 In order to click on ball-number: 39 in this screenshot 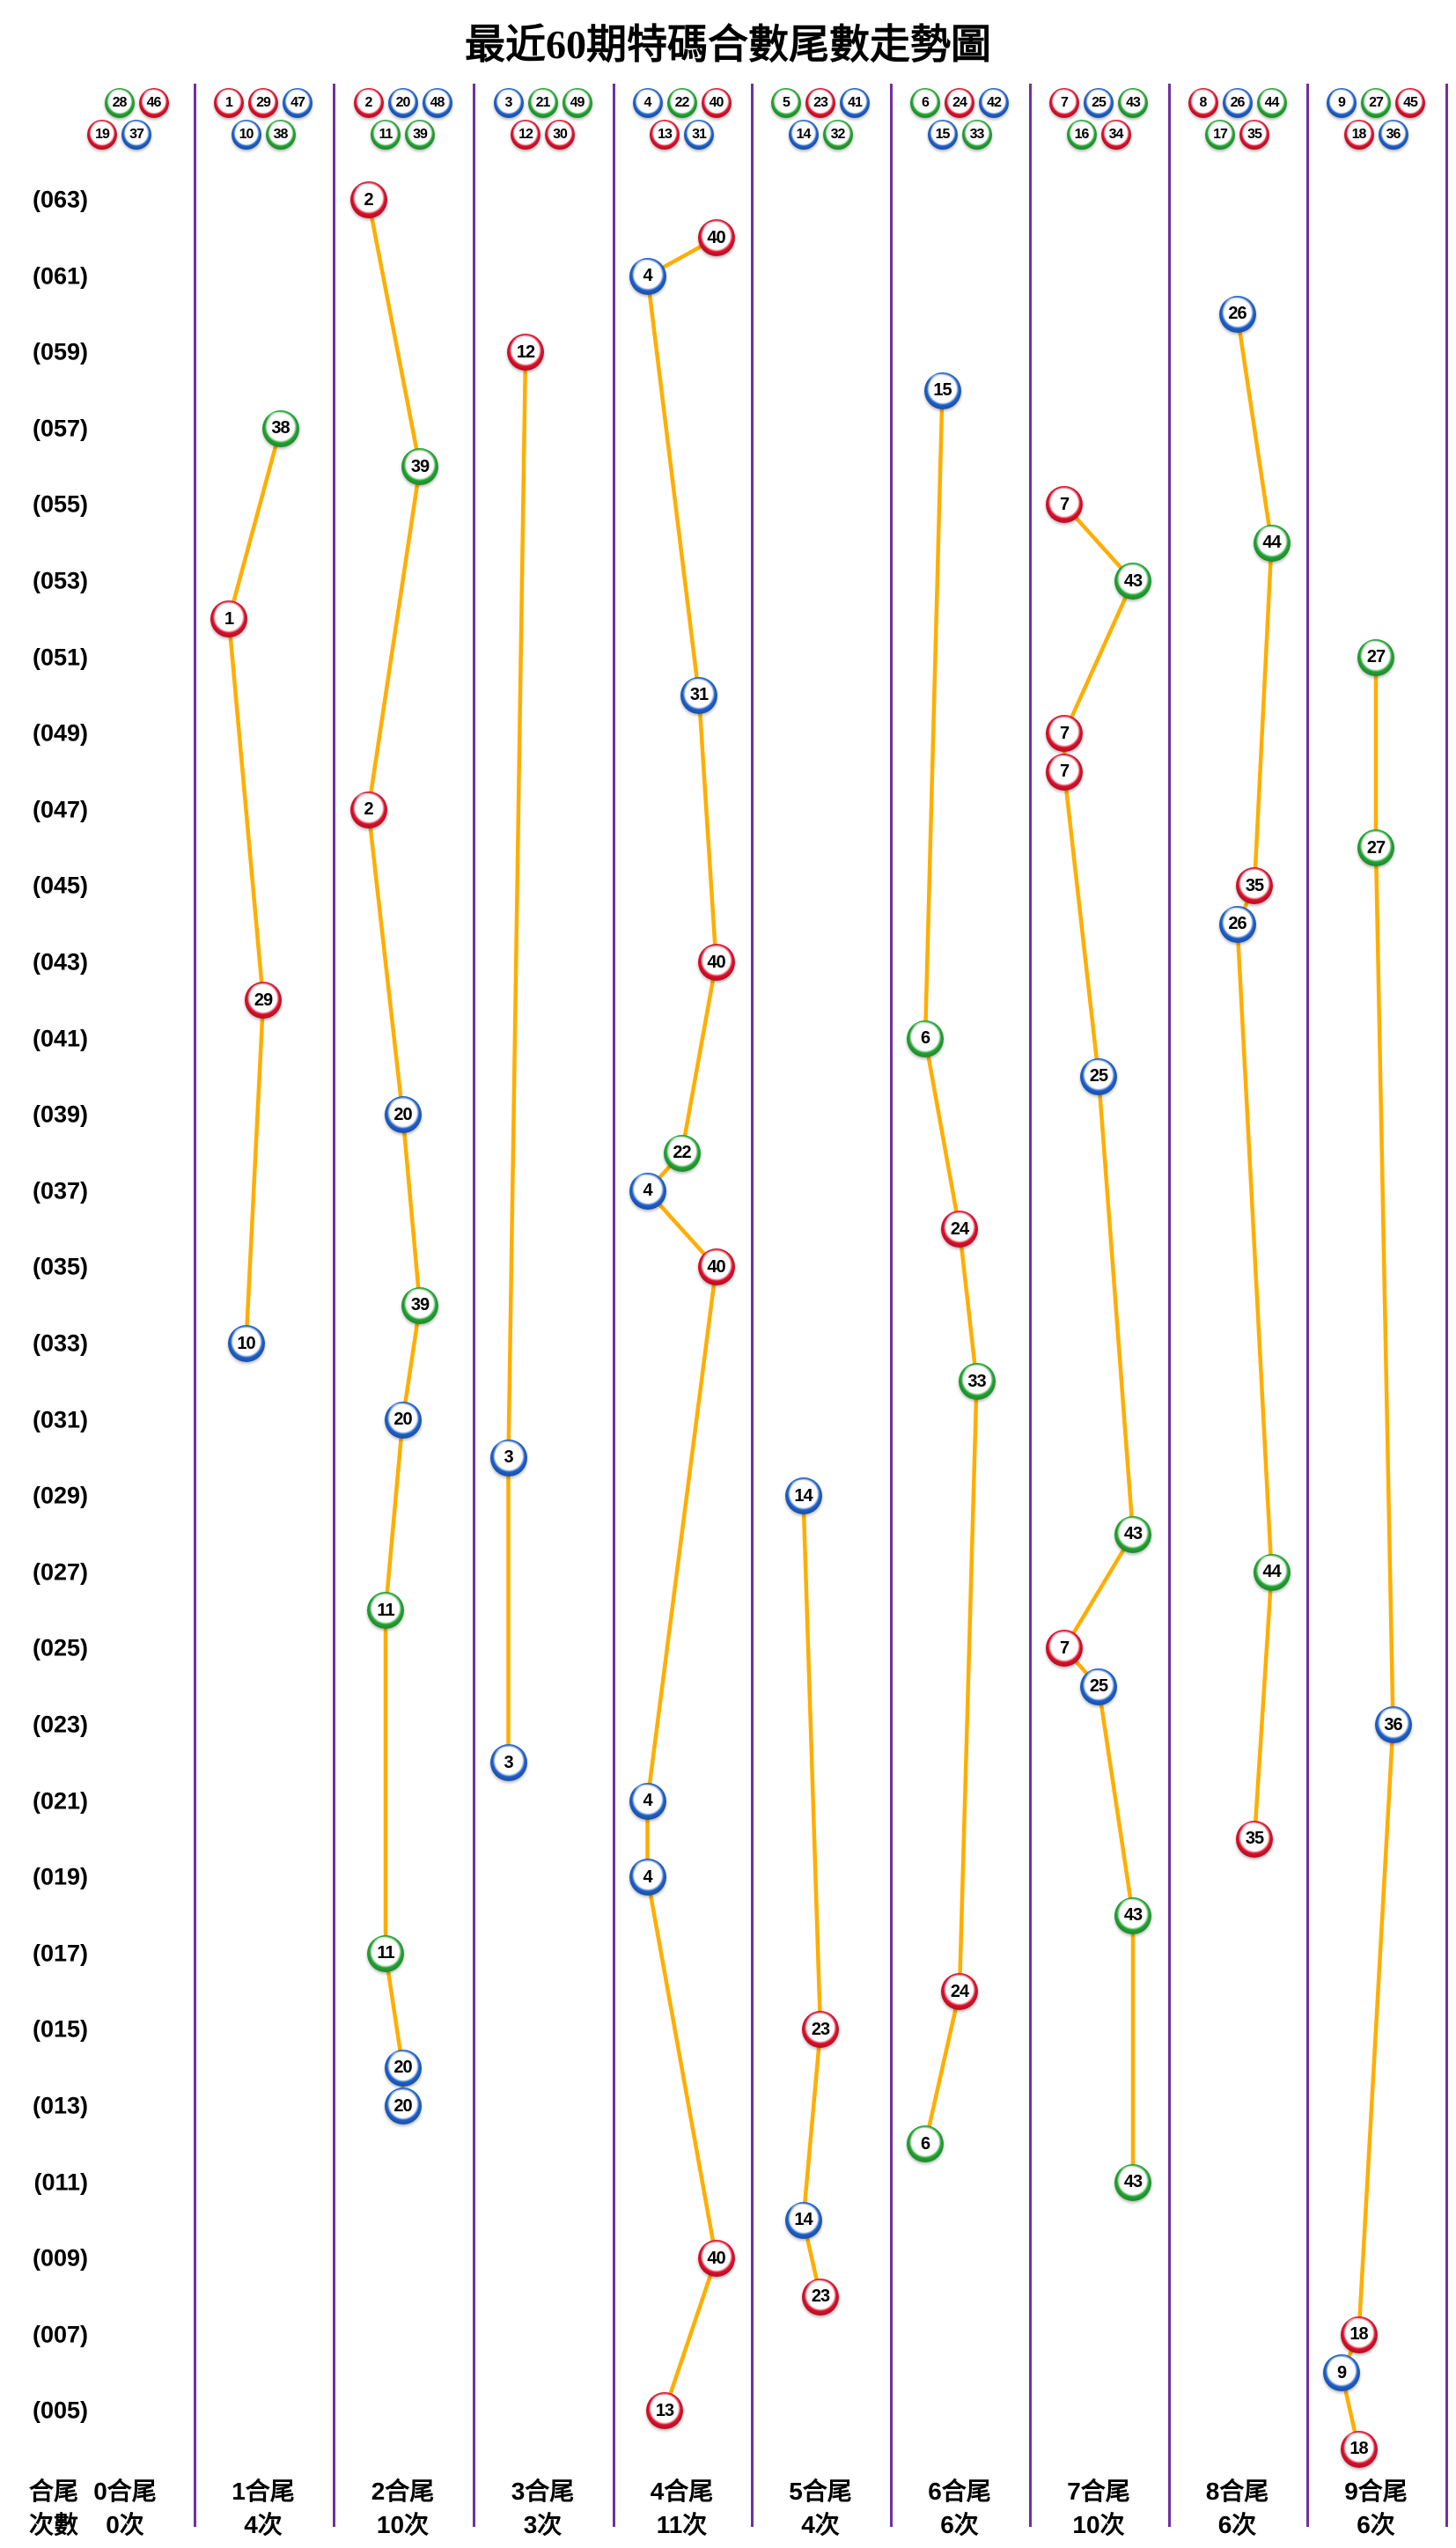, I will do `click(421, 134)`.